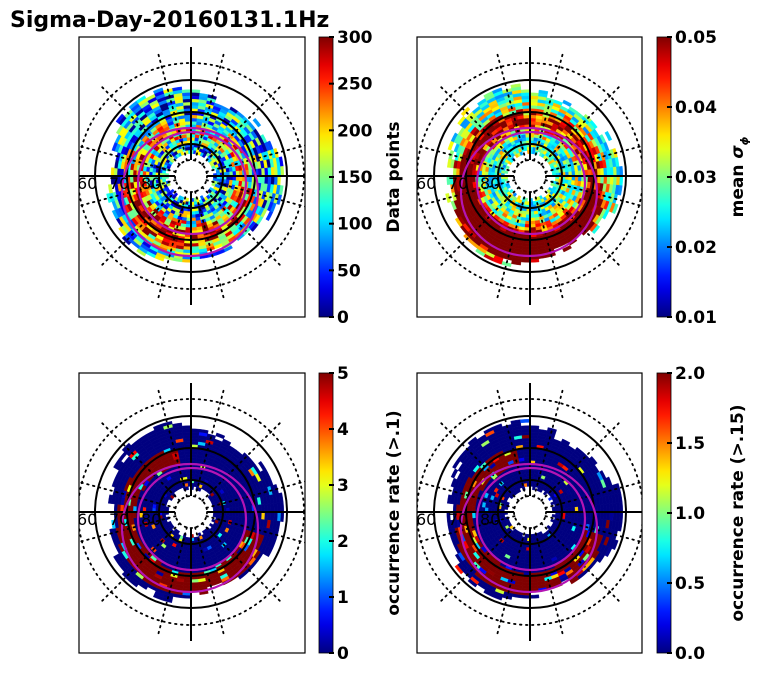 Image resolution: width=759 pixels, height=674 pixels. What do you see at coordinates (151, 519) in the screenshot?
I see `latitude-label: 80` at bounding box center [151, 519].